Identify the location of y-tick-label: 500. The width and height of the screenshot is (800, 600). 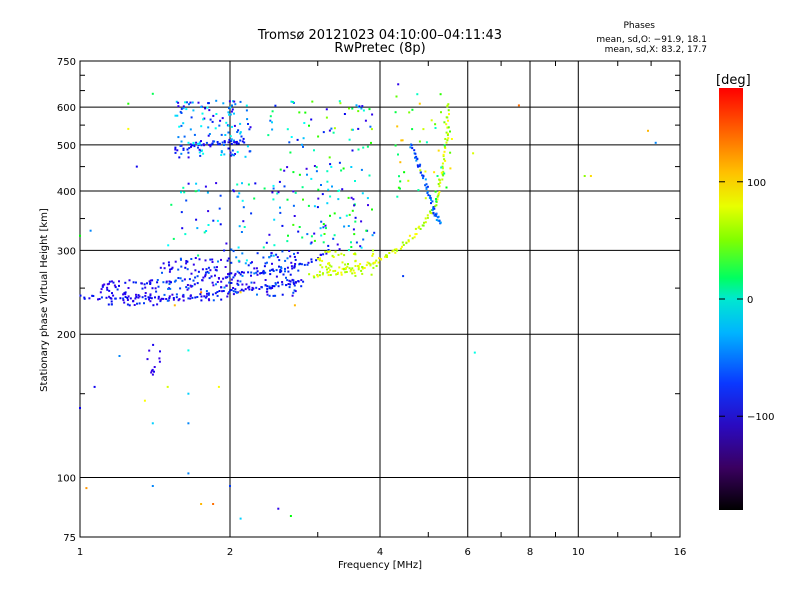
(66, 146).